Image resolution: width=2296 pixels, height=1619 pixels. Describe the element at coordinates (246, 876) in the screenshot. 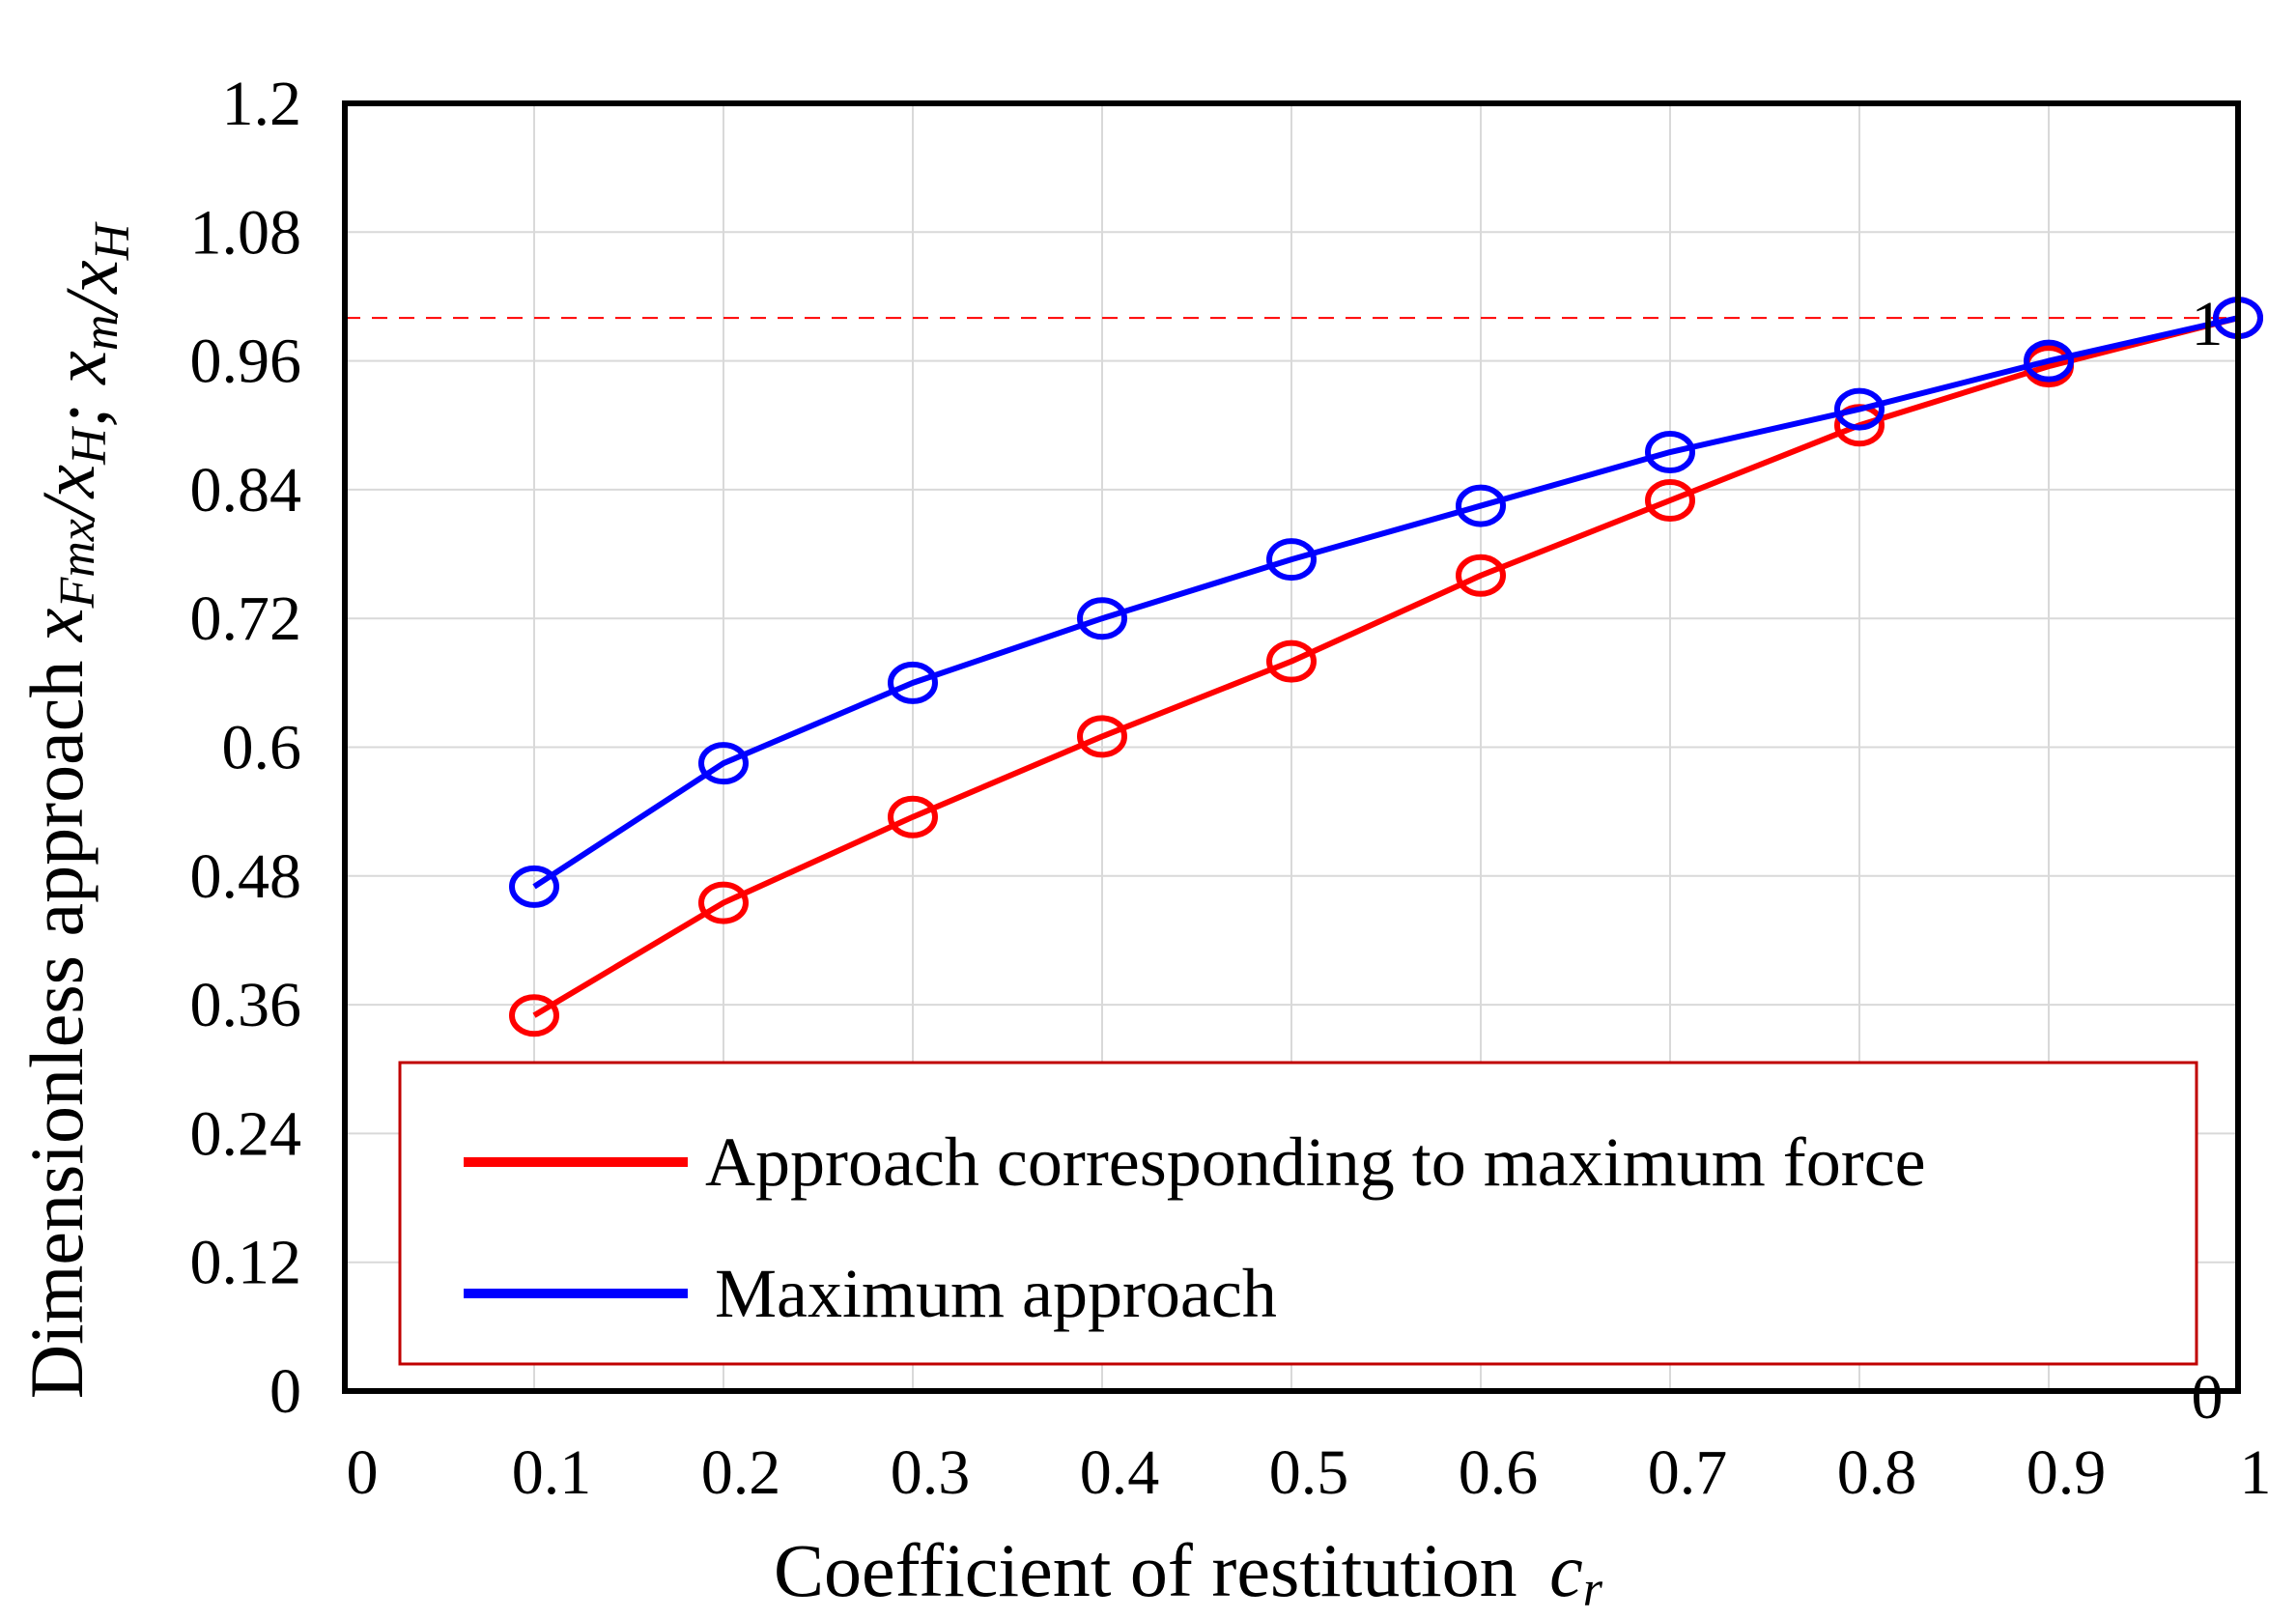

I see `y-tick-label-4: 0.48` at that location.